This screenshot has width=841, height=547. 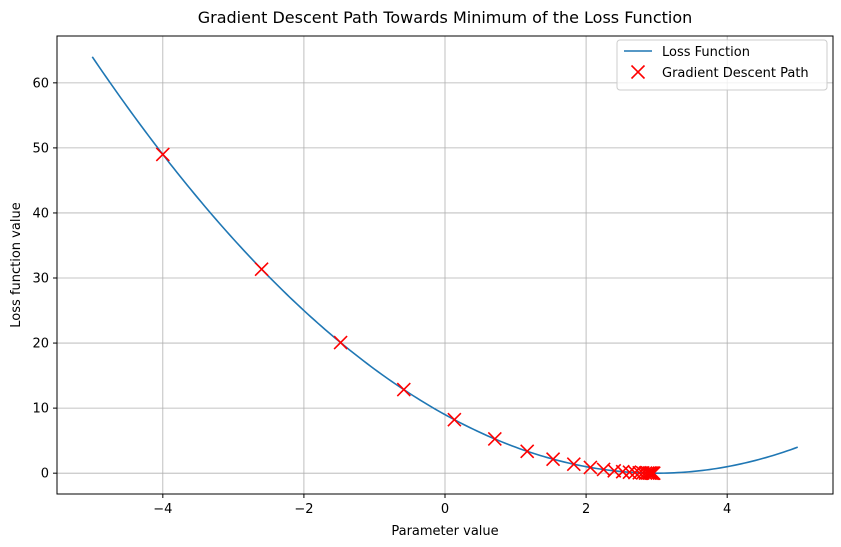 What do you see at coordinates (735, 73) in the screenshot?
I see `legend-label-gradient-descent-path: Gradient Descent Path` at bounding box center [735, 73].